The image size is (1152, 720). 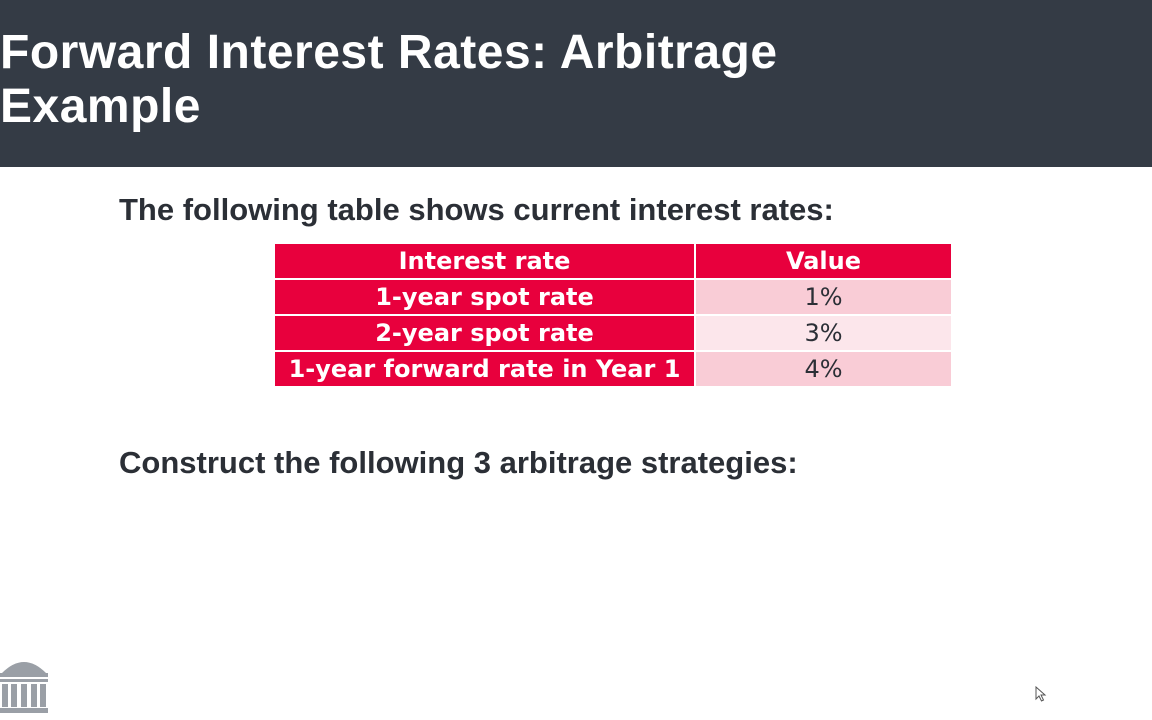 I want to click on table-row: 2-year spot rate 3%, so click(x=613, y=333).